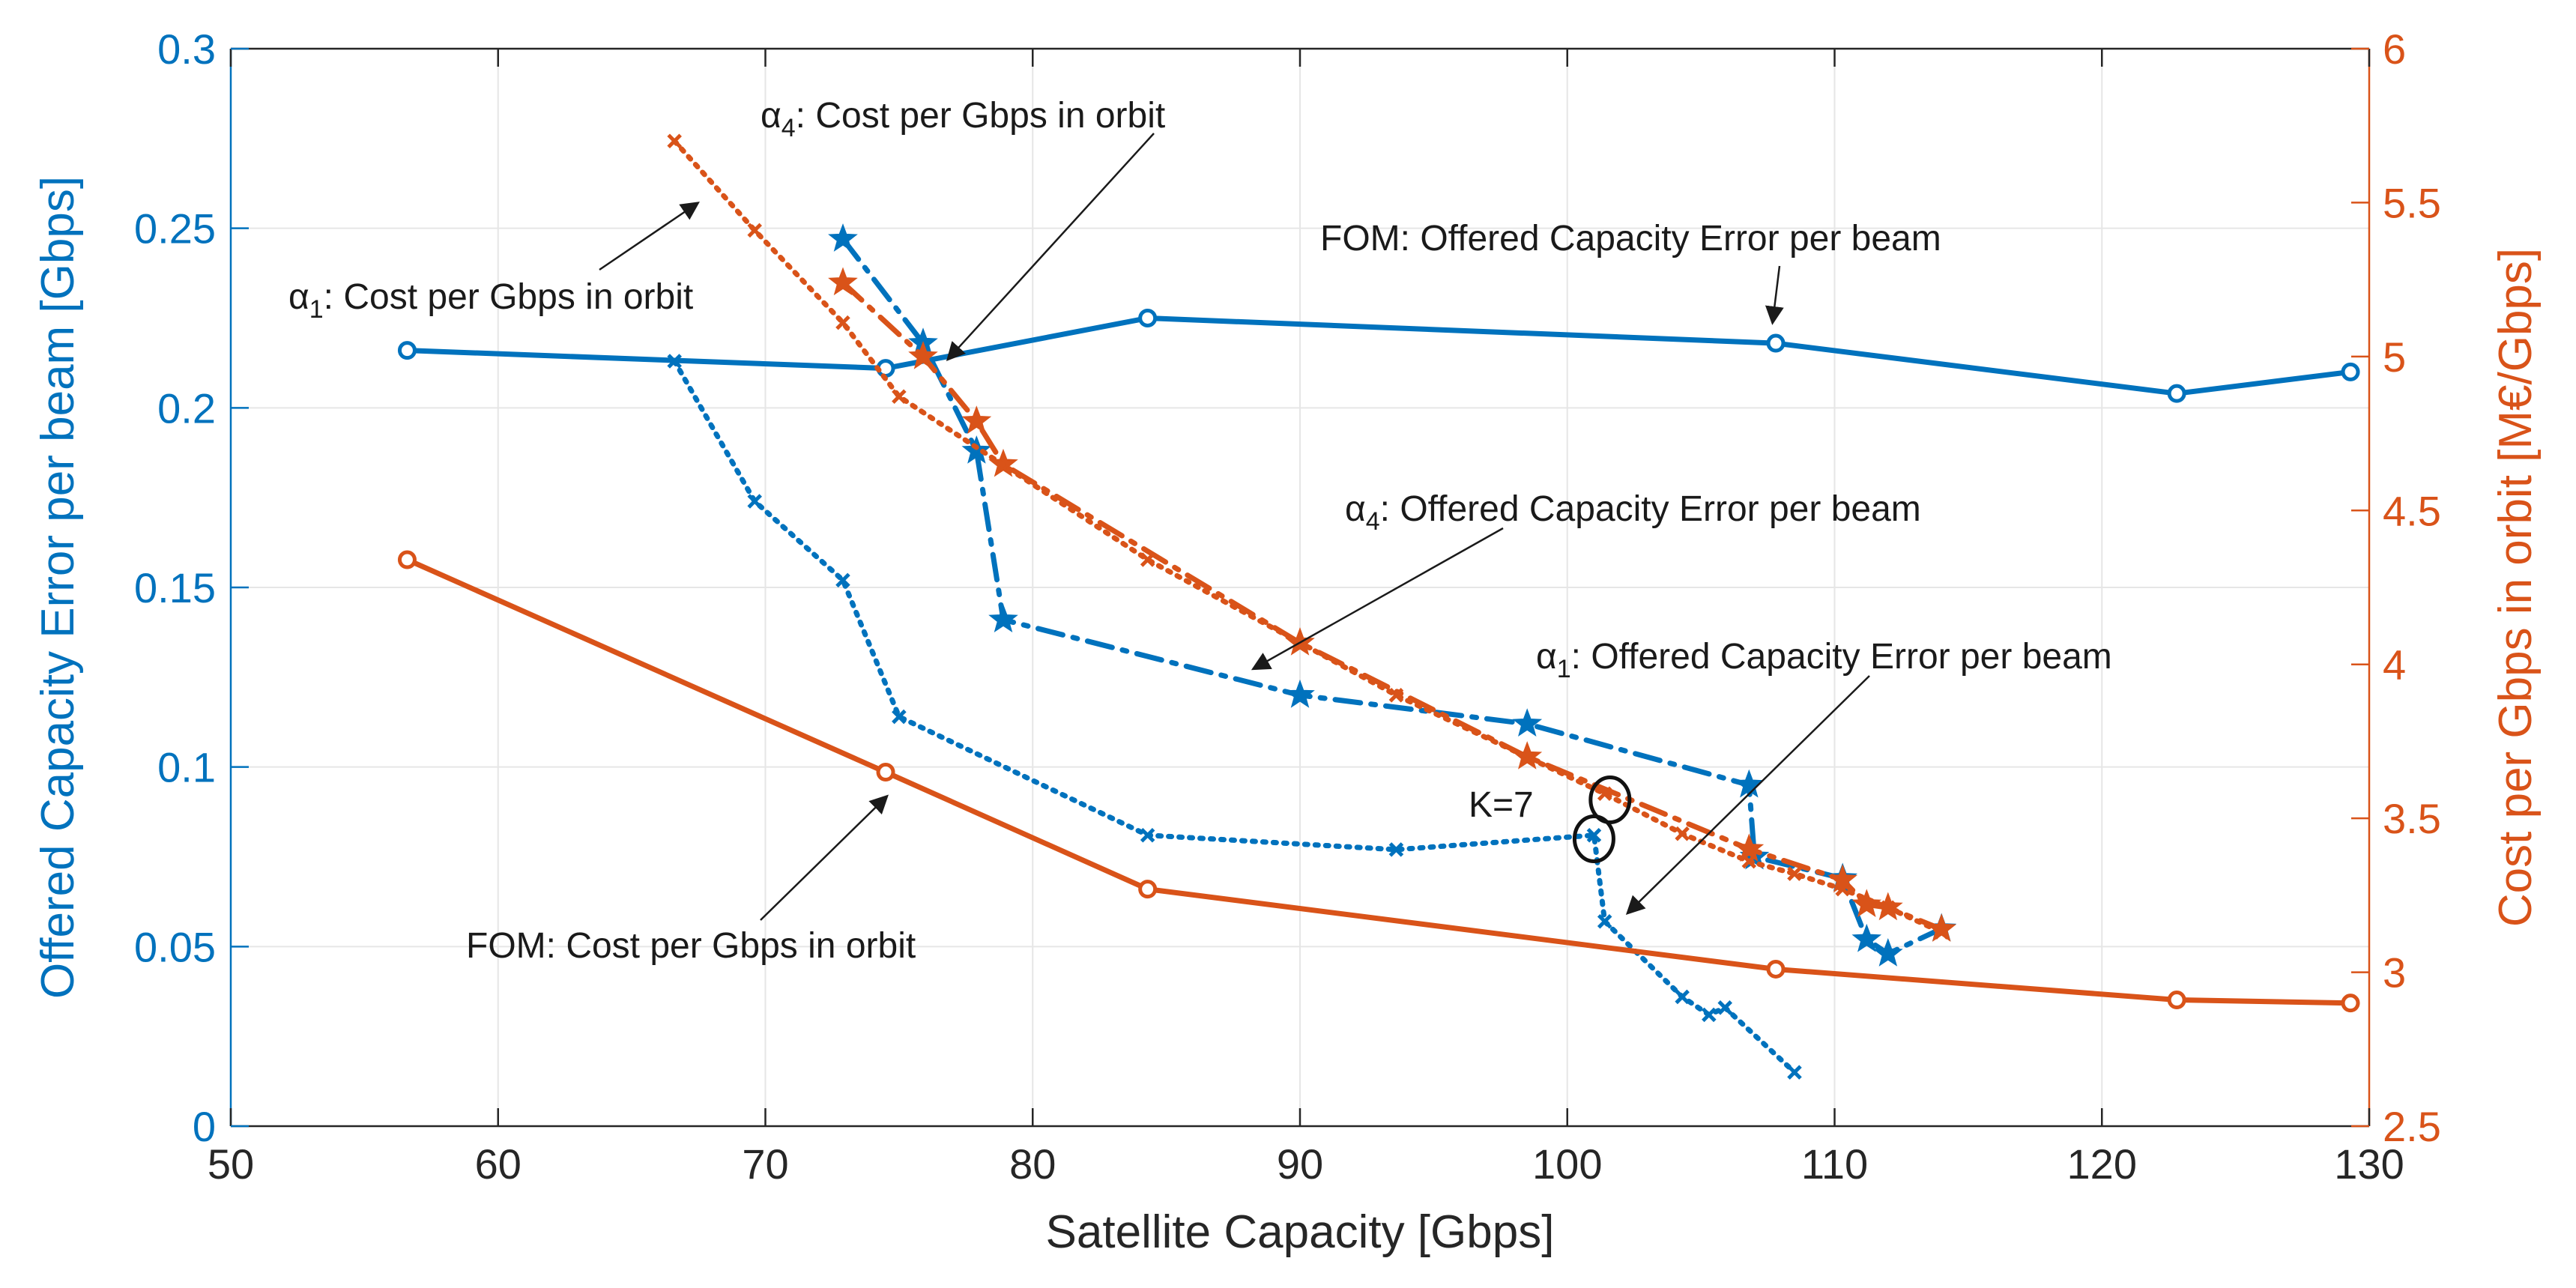 The width and height of the screenshot is (2576, 1288). Describe the element at coordinates (175, 946) in the screenshot. I see `y-left-tick-label: 0.05` at that location.